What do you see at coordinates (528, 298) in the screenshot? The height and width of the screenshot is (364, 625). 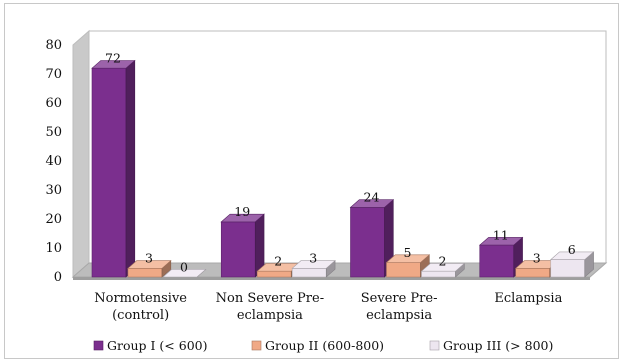 I see `category-label: Eclampsia` at bounding box center [528, 298].